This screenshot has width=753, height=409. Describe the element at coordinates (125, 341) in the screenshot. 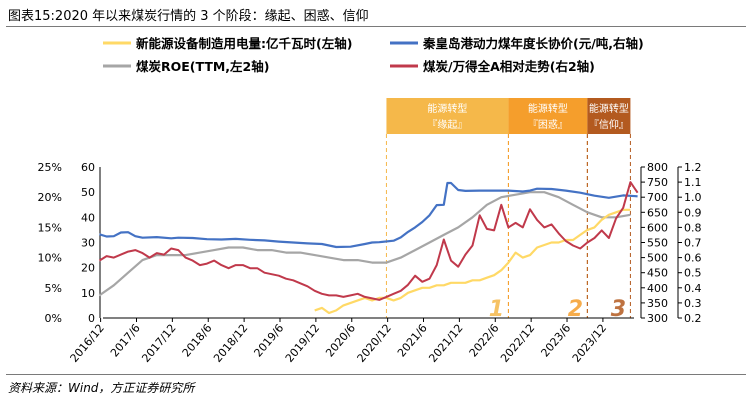

I see `x-tick-label: 2017/6` at that location.